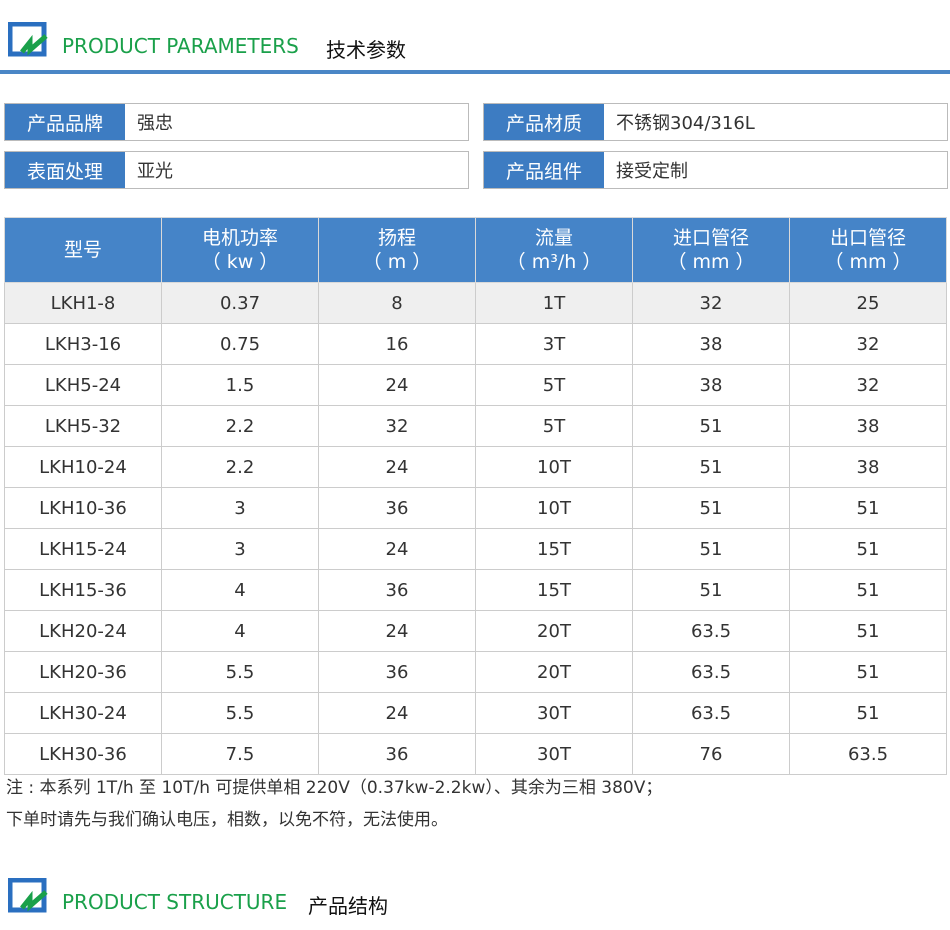  I want to click on attr-value: 不锈钢304/316L, so click(685, 123).